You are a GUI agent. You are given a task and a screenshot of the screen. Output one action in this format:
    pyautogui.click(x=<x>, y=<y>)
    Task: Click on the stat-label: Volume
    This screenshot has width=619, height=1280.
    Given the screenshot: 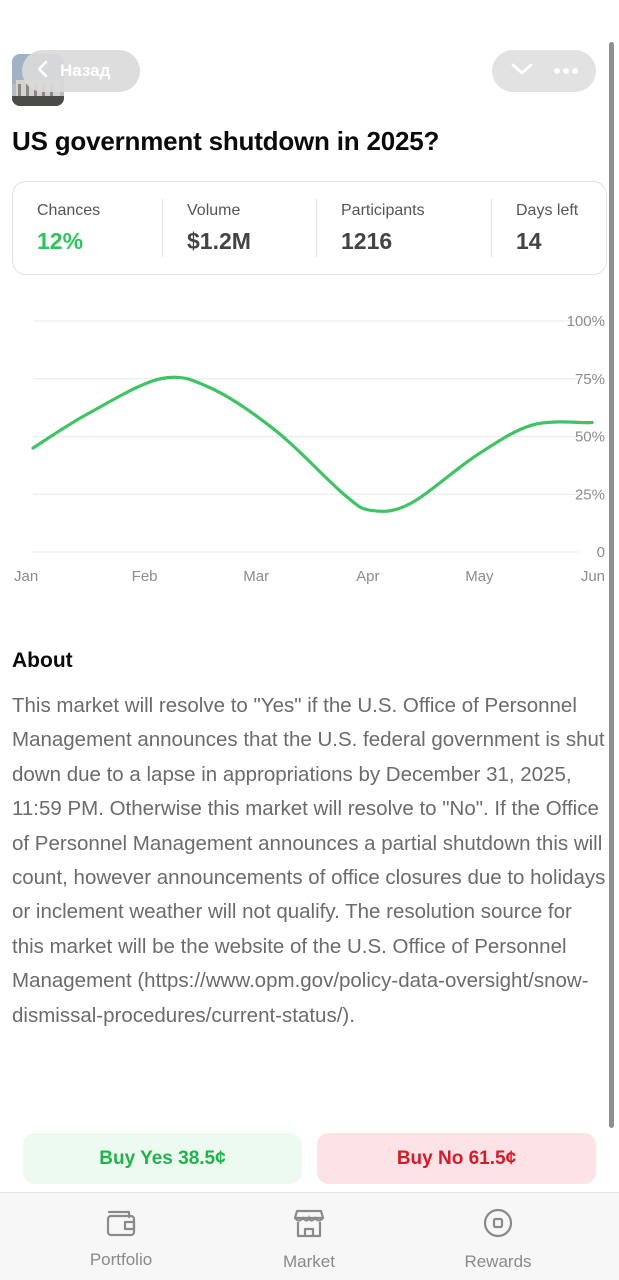 What is the action you would take?
    pyautogui.click(x=214, y=210)
    